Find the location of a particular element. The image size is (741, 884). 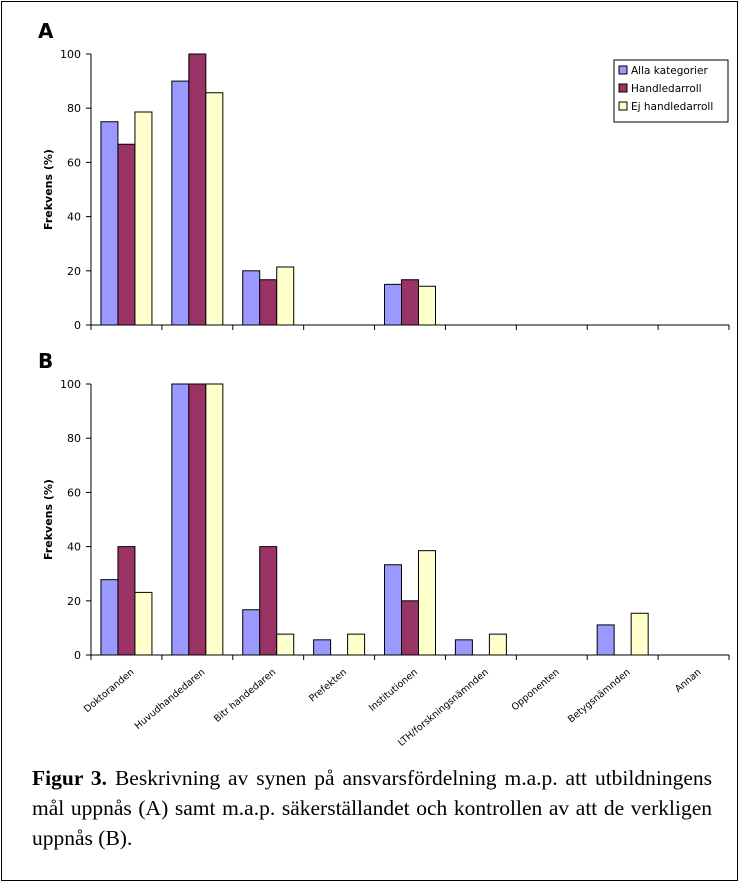

legend-label: Ej handledarroll is located at coordinates (672, 107).